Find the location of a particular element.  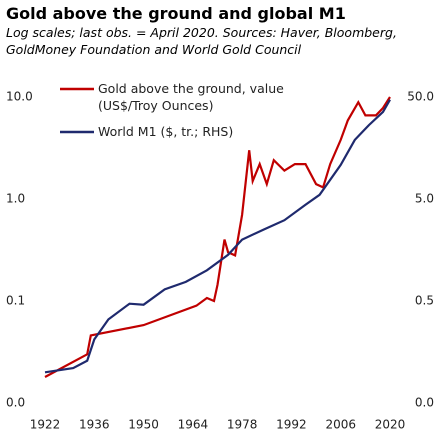

y-tick-label: 1.0 is located at coordinates (15, 199).